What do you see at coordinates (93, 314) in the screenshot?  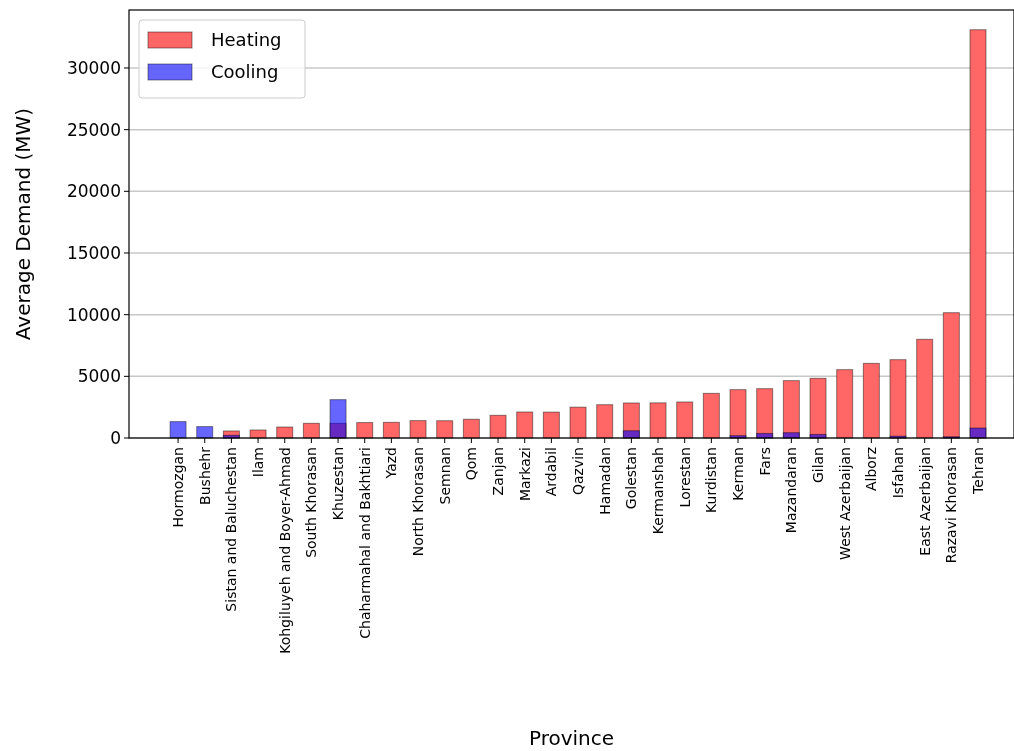 I see `y-tick-label: 10000` at bounding box center [93, 314].